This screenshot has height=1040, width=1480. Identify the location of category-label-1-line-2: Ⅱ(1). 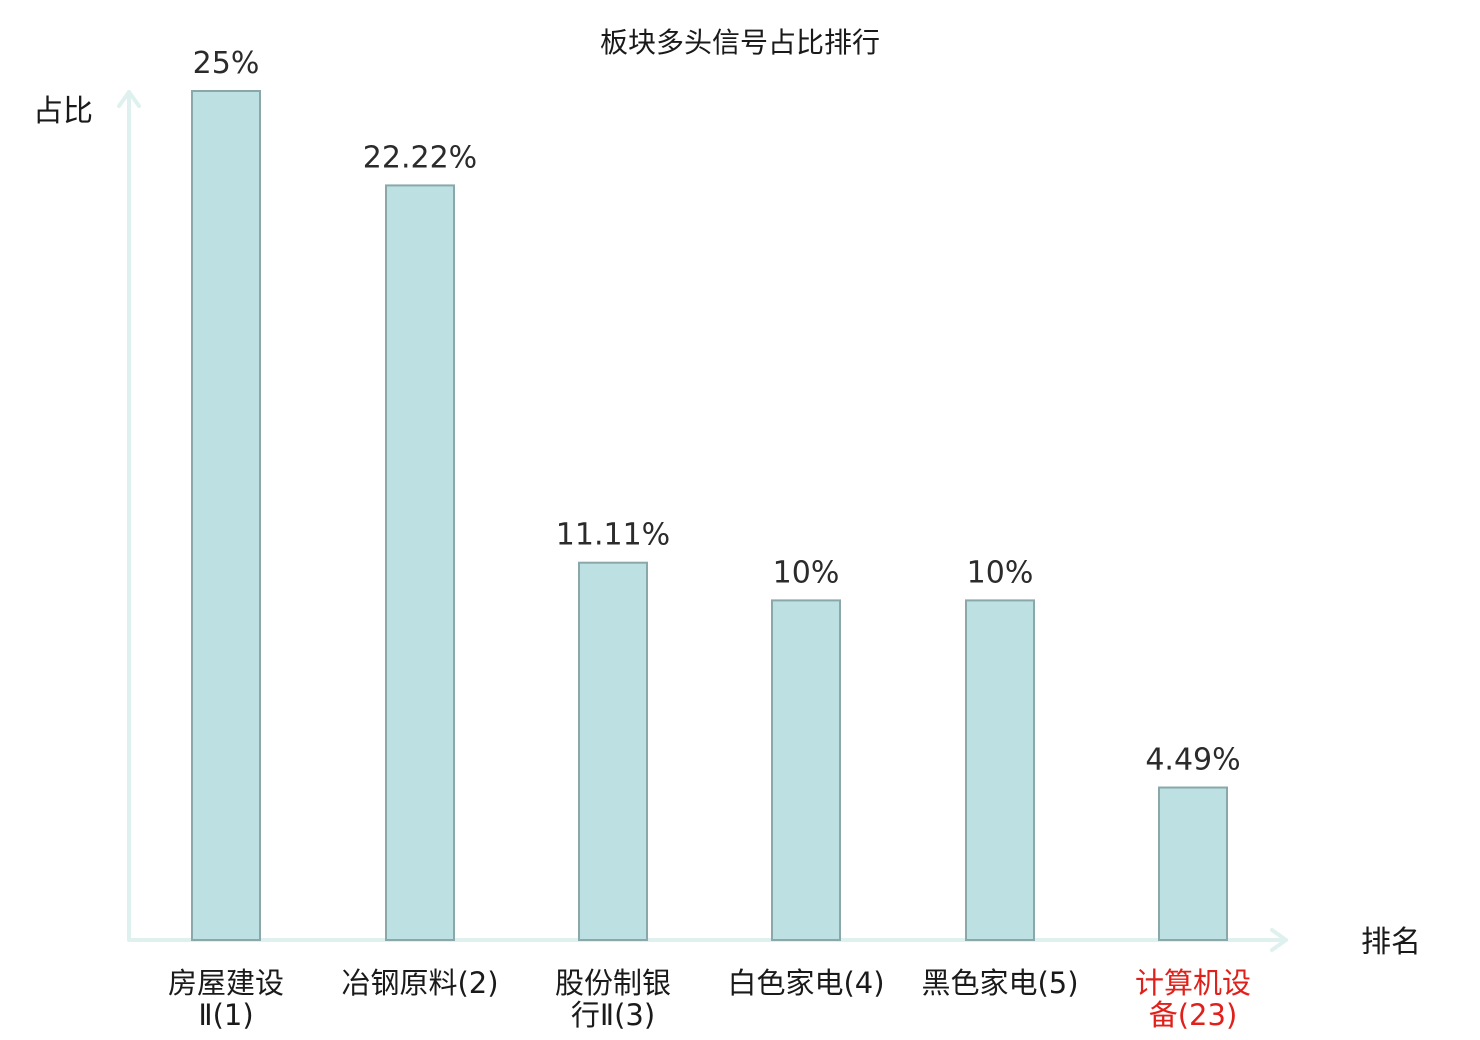
(225, 1015).